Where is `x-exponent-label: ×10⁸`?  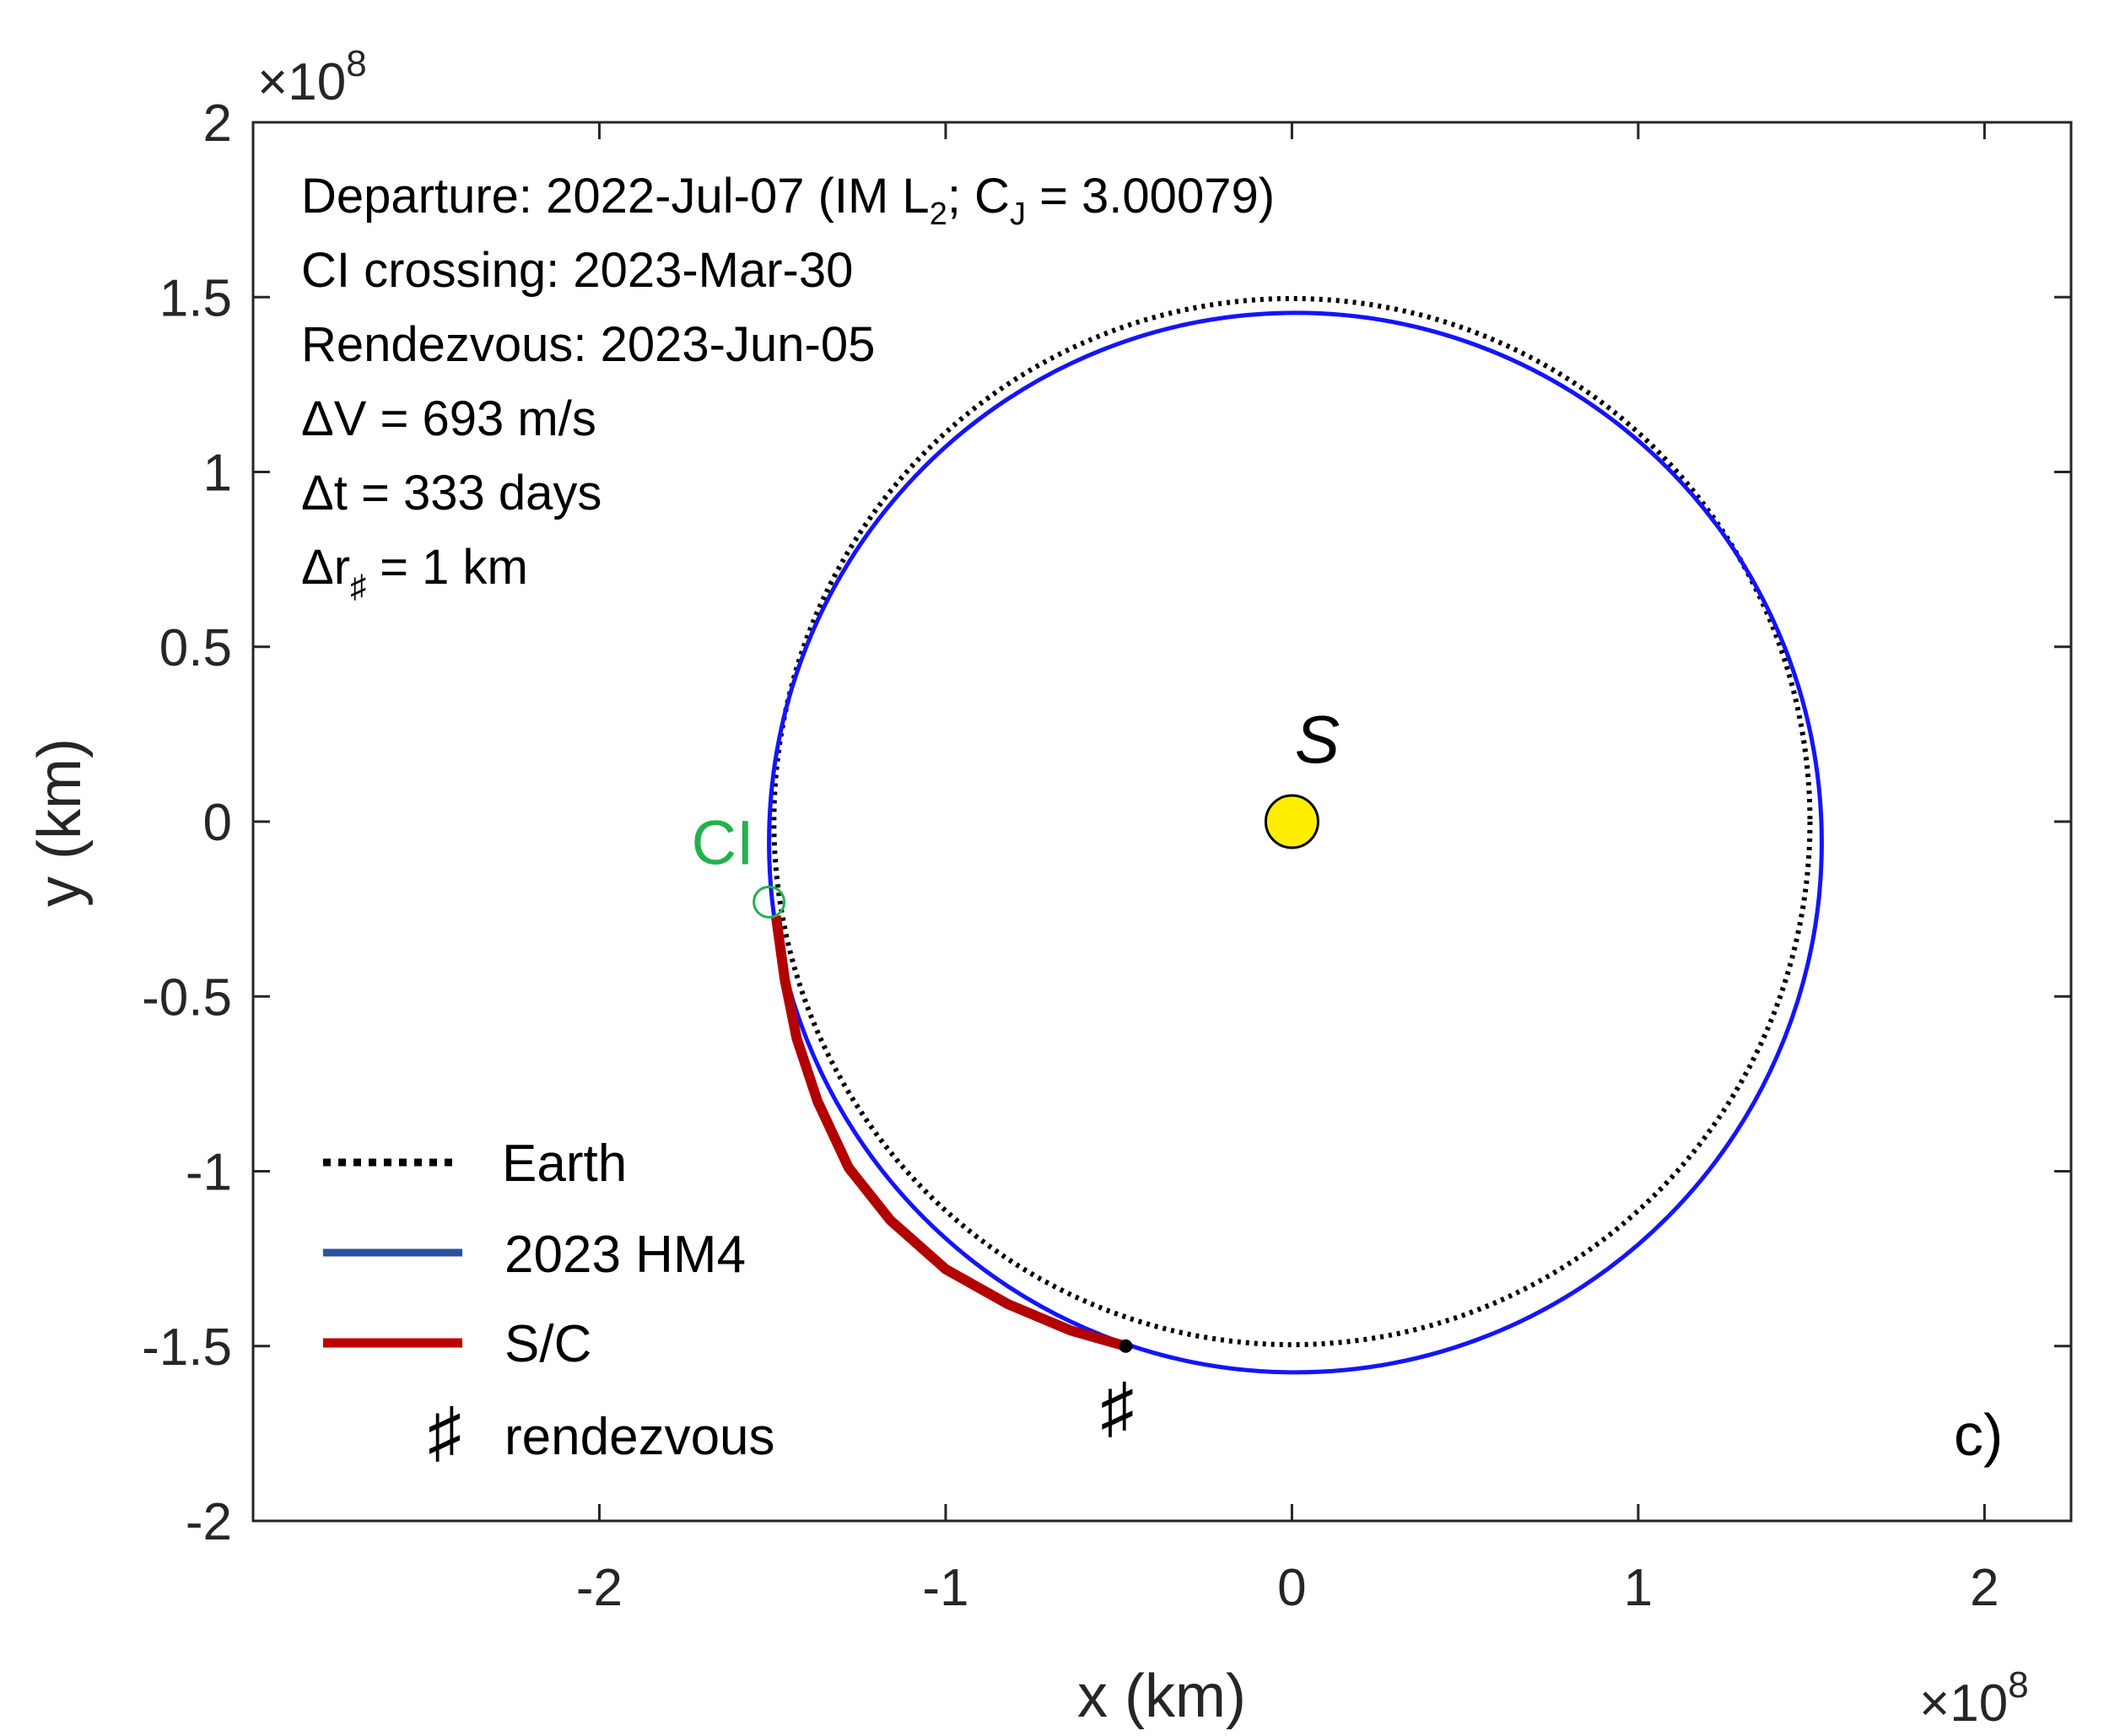
x-exponent-label: ×10⁸ is located at coordinates (1974, 1698).